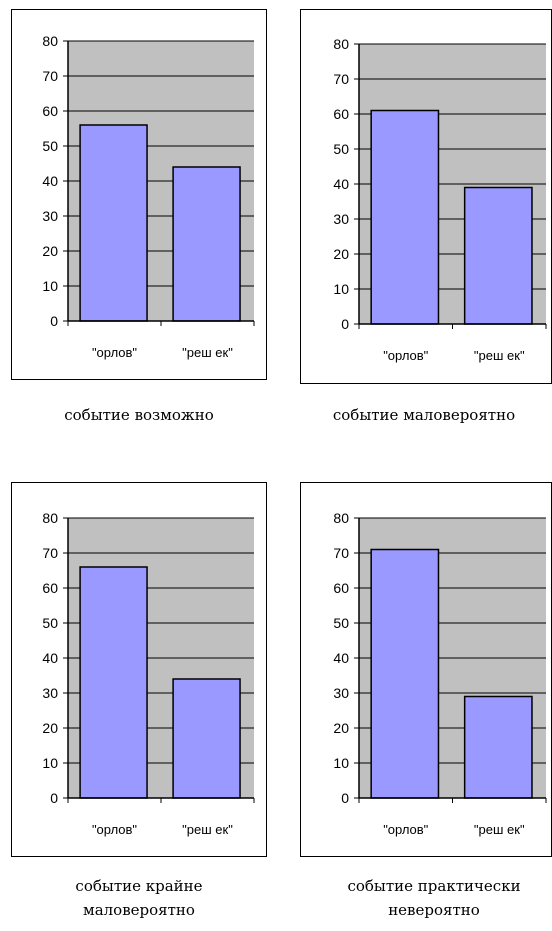 The image size is (552, 931). What do you see at coordinates (434, 898) in the screenshot?
I see `caption-practically-impossible: событие практически невероятно` at bounding box center [434, 898].